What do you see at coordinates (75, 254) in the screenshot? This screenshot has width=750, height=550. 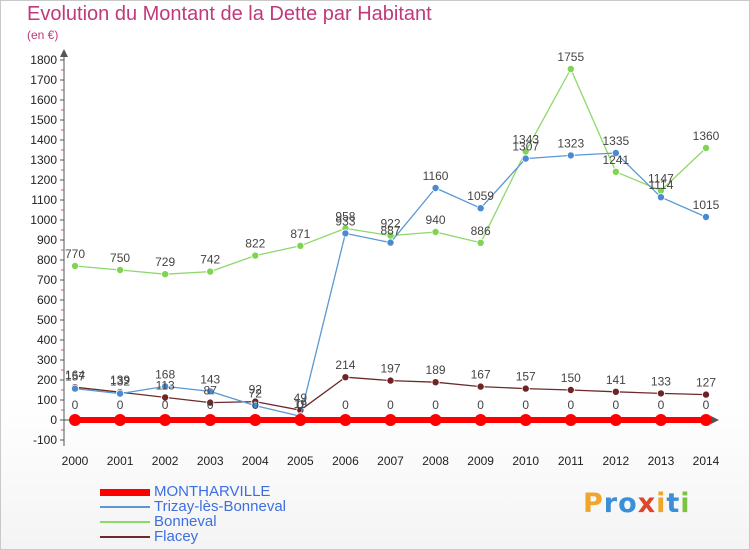 I see `data-label: 770` at bounding box center [75, 254].